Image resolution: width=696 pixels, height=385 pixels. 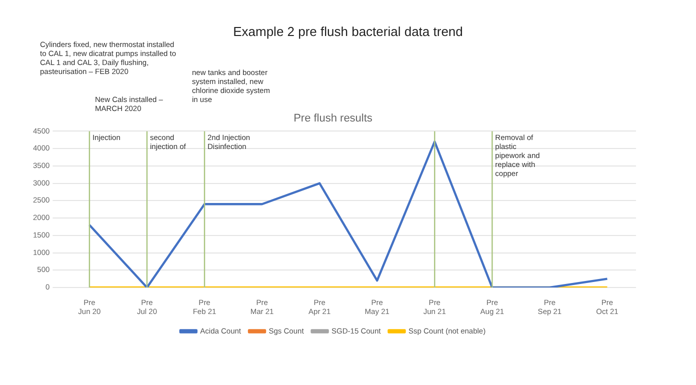 What do you see at coordinates (333, 118) in the screenshot?
I see `chart-subtitle: Pre flush results` at bounding box center [333, 118].